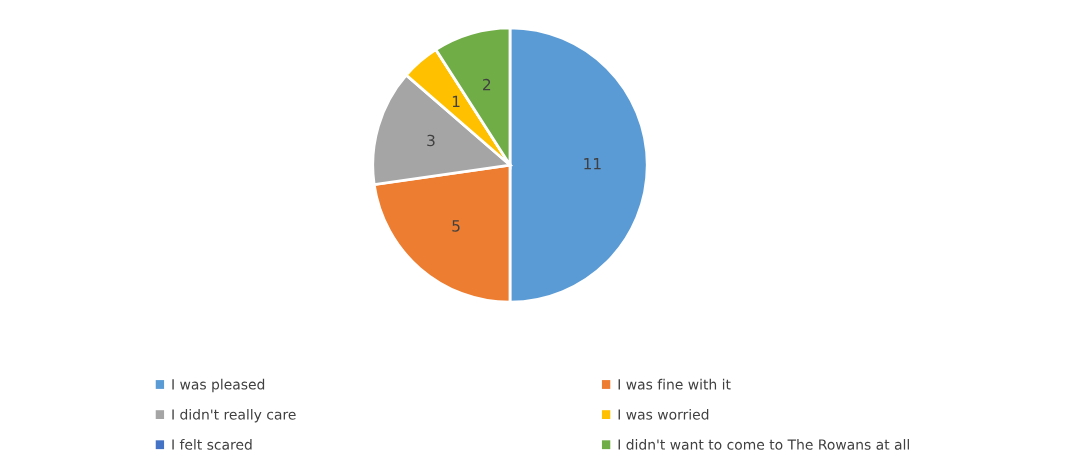 Image resolution: width=1066 pixels, height=465 pixels. What do you see at coordinates (431, 140) in the screenshot?
I see `data-label: 3` at bounding box center [431, 140].